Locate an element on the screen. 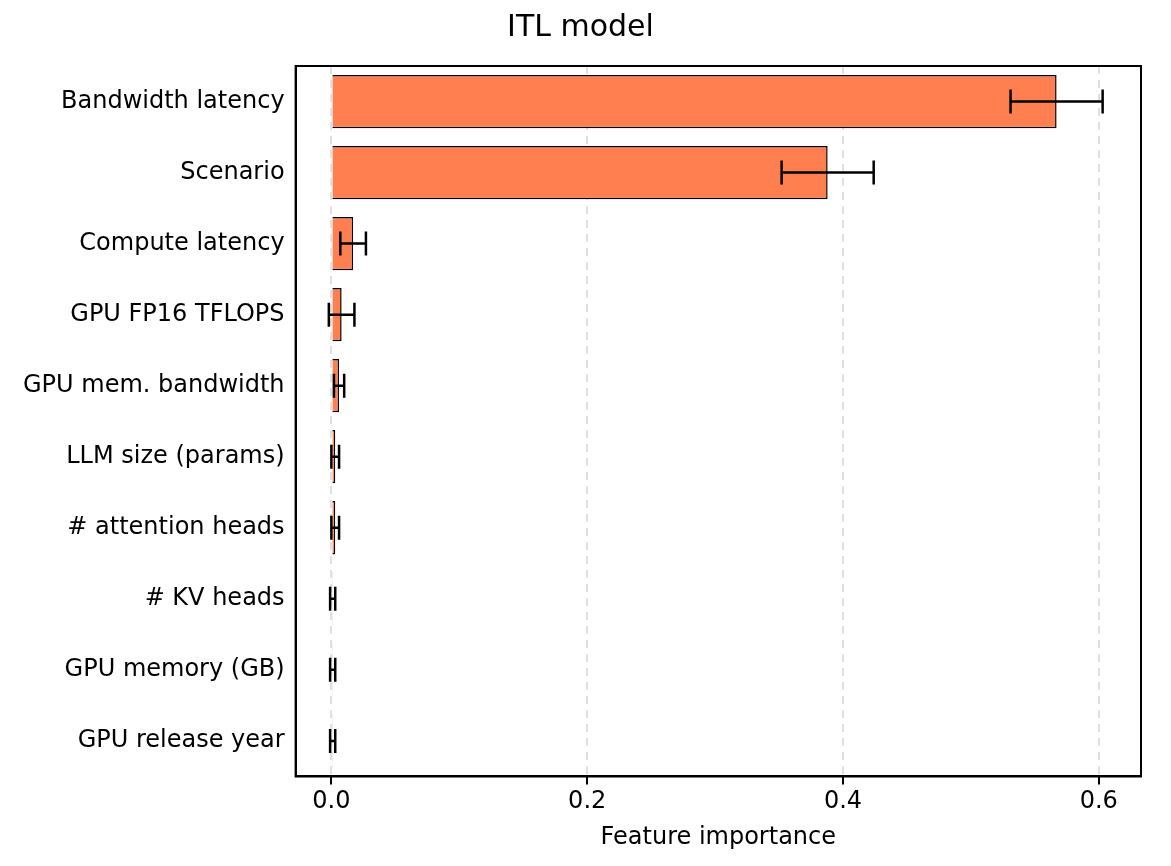 This screenshot has width=1171, height=866. y-tick-label: LLM size (params) is located at coordinates (175, 454).